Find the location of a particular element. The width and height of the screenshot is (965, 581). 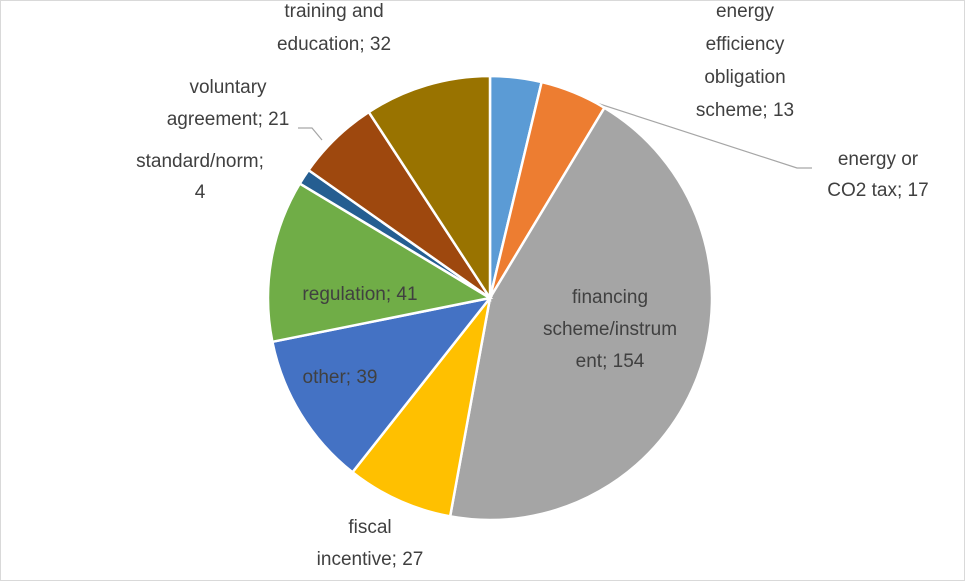

data-label: voluntary agreement; 21 is located at coordinates (228, 103).